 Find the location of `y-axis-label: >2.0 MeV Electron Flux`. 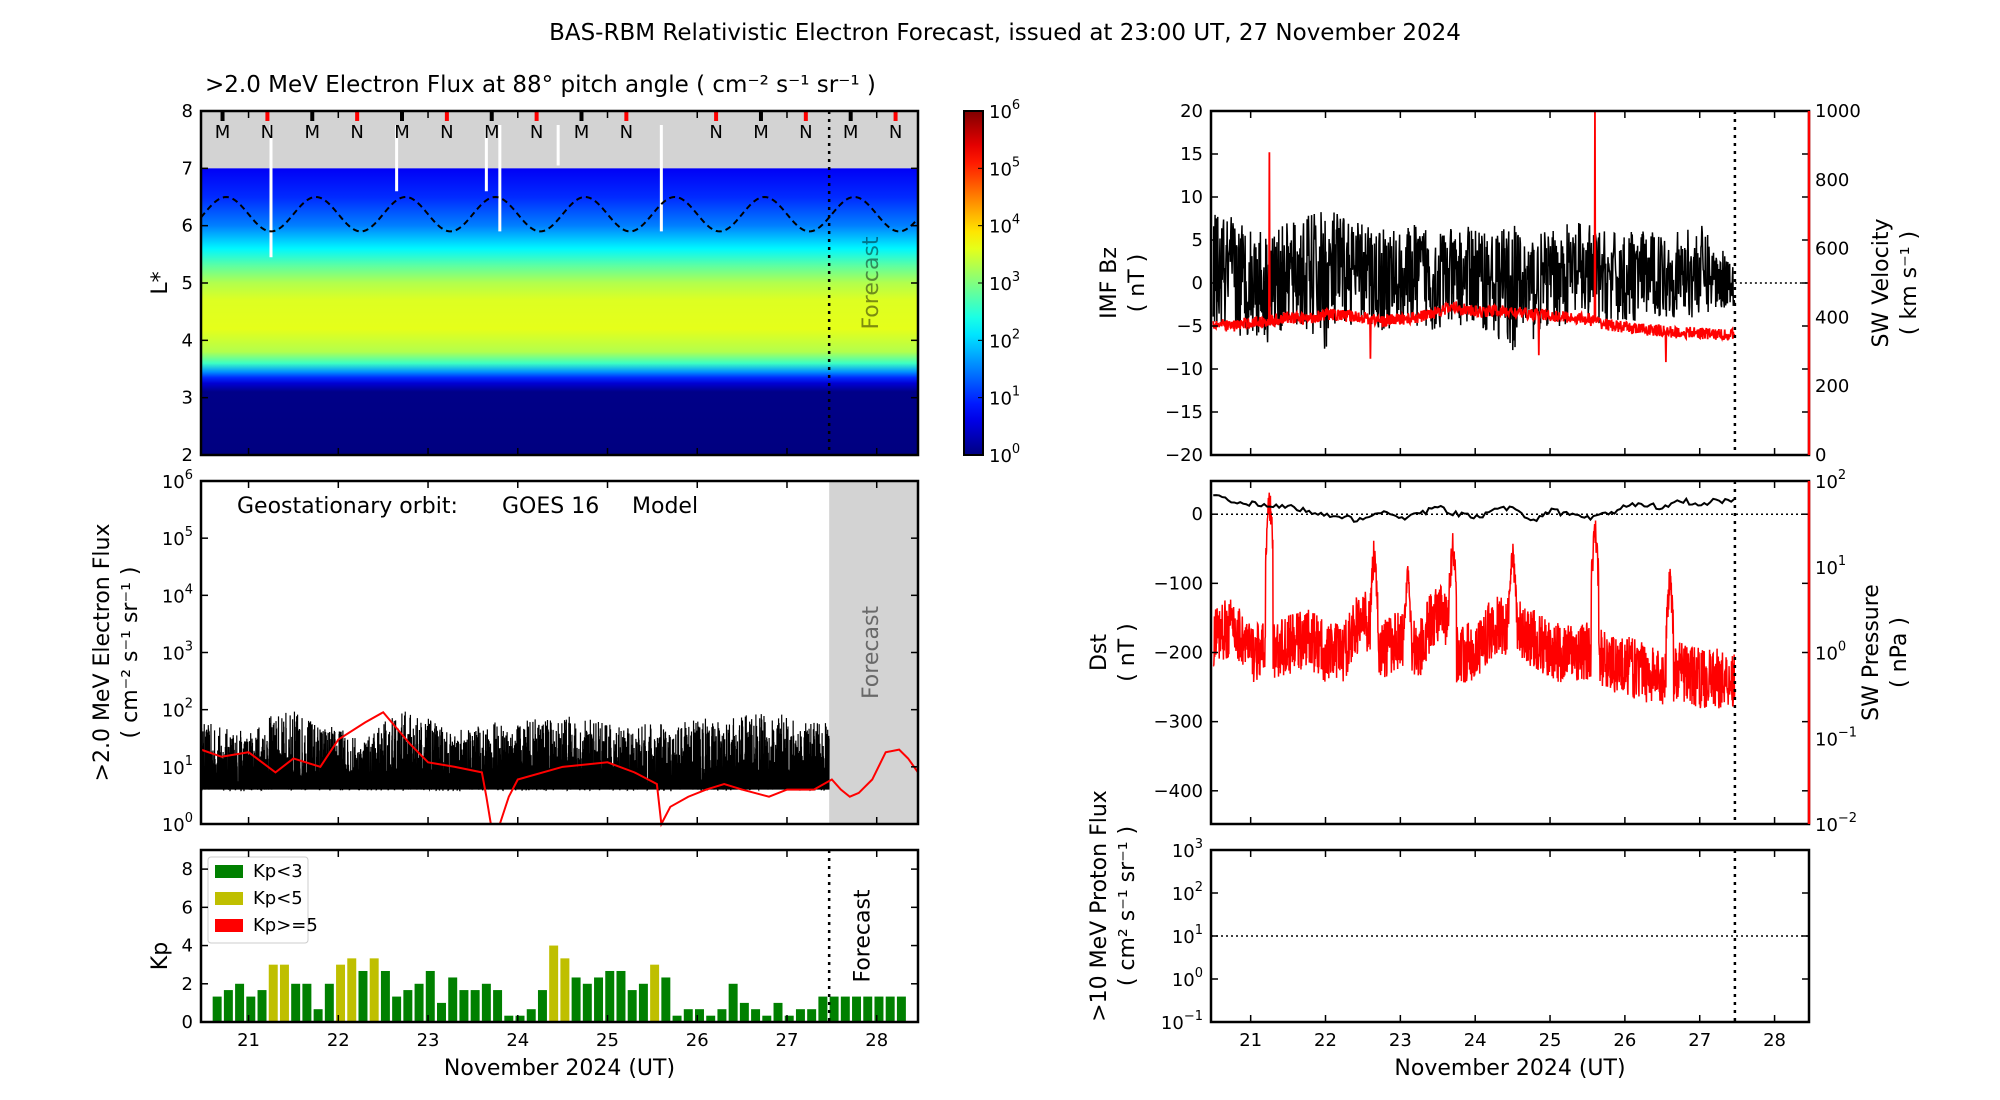

y-axis-label: >2.0 MeV Electron Flux is located at coordinates (102, 653).